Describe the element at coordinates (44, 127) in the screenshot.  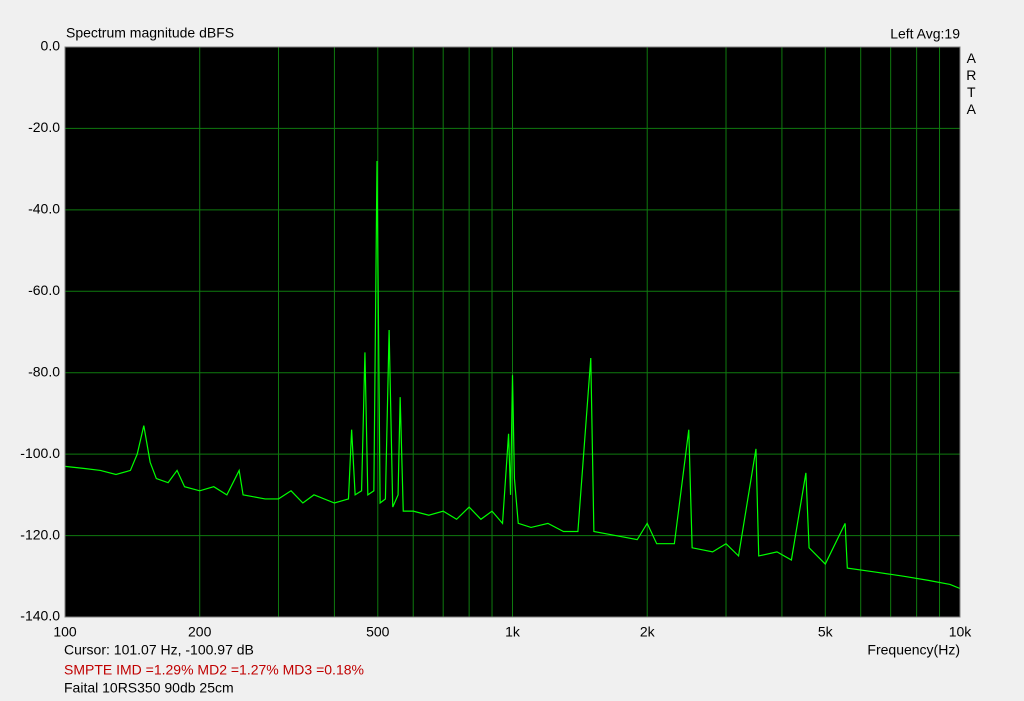
I see `y-tick-label: -20.0` at that location.